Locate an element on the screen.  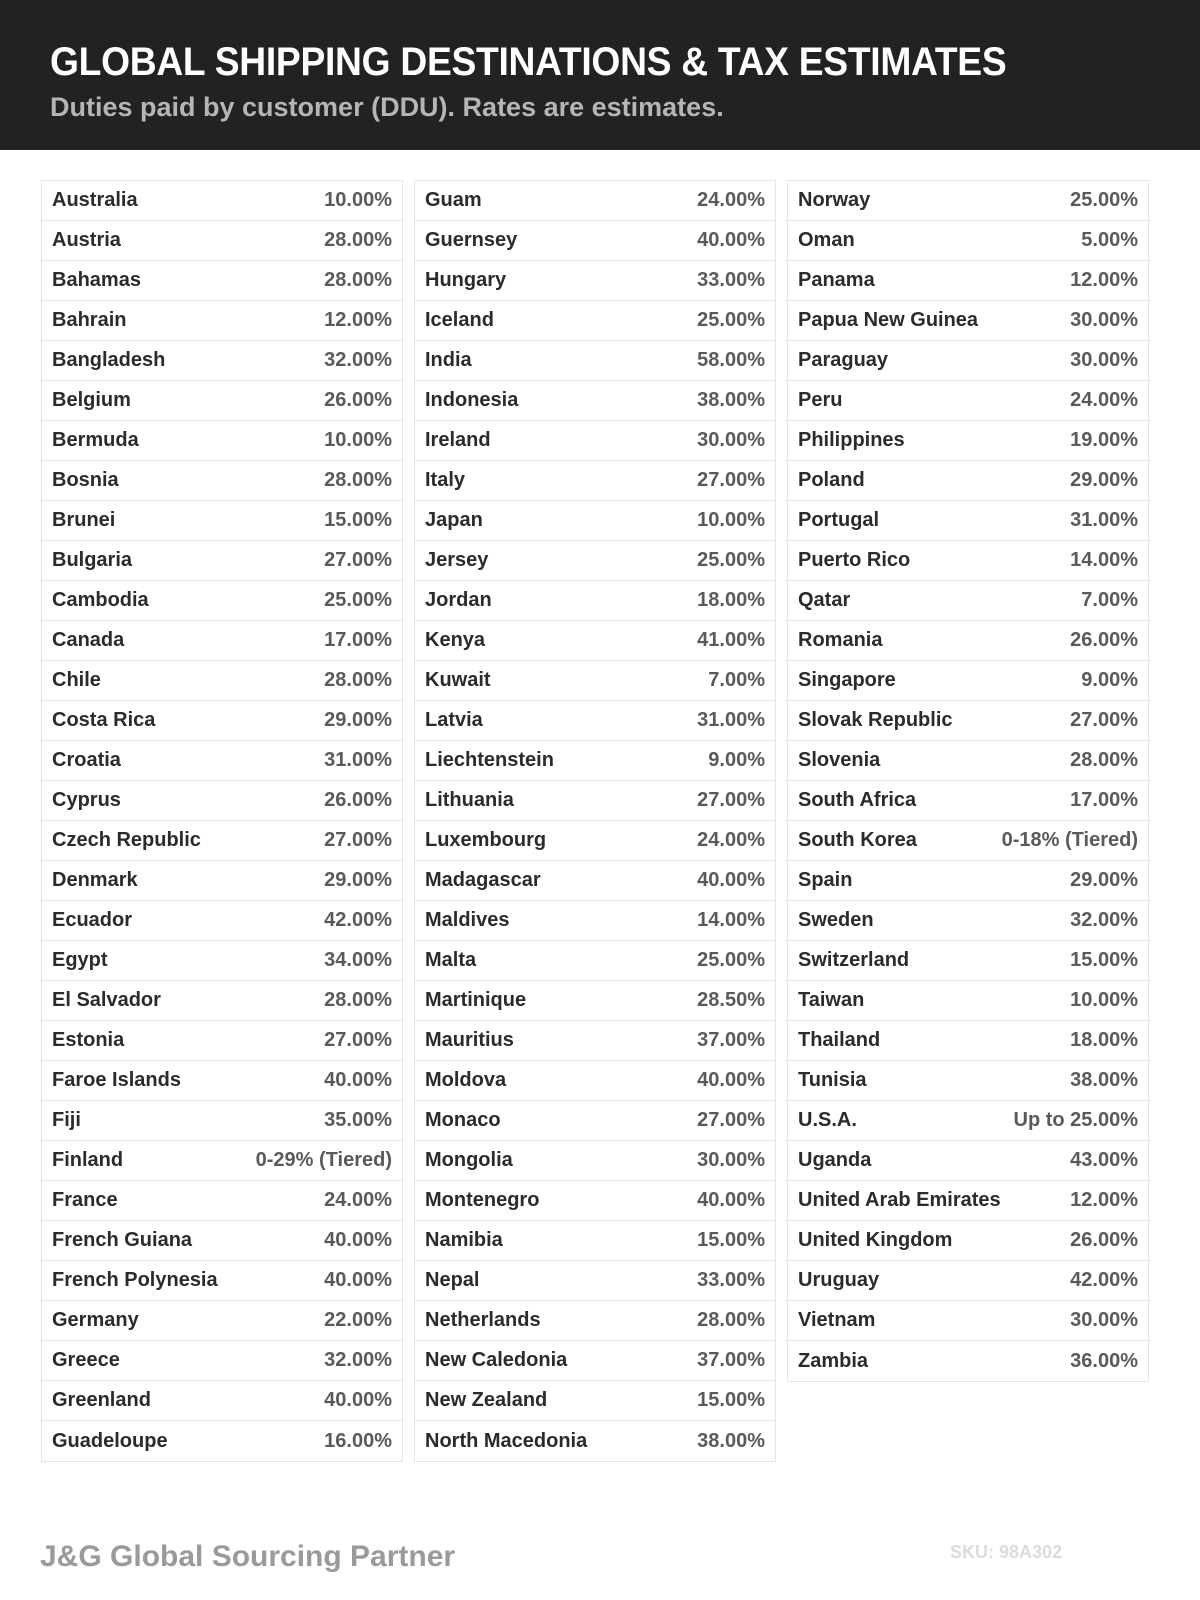
country-name: Guam is located at coordinates (453, 200).